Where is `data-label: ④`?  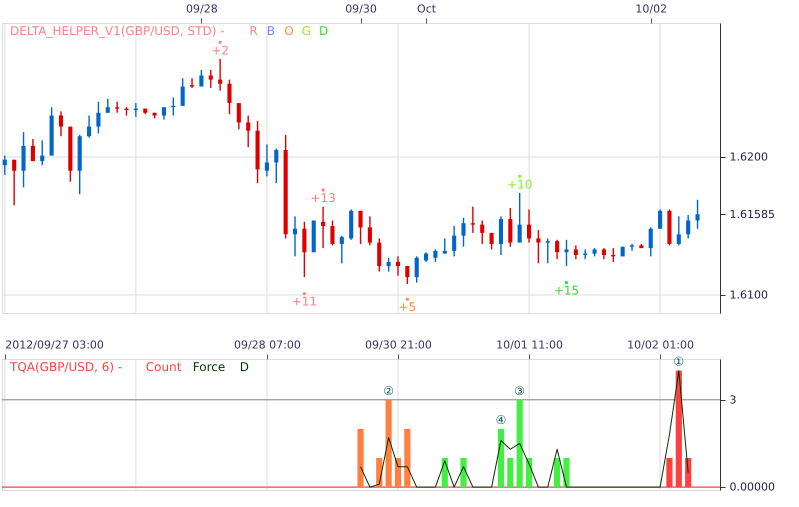 data-label: ④ is located at coordinates (501, 419).